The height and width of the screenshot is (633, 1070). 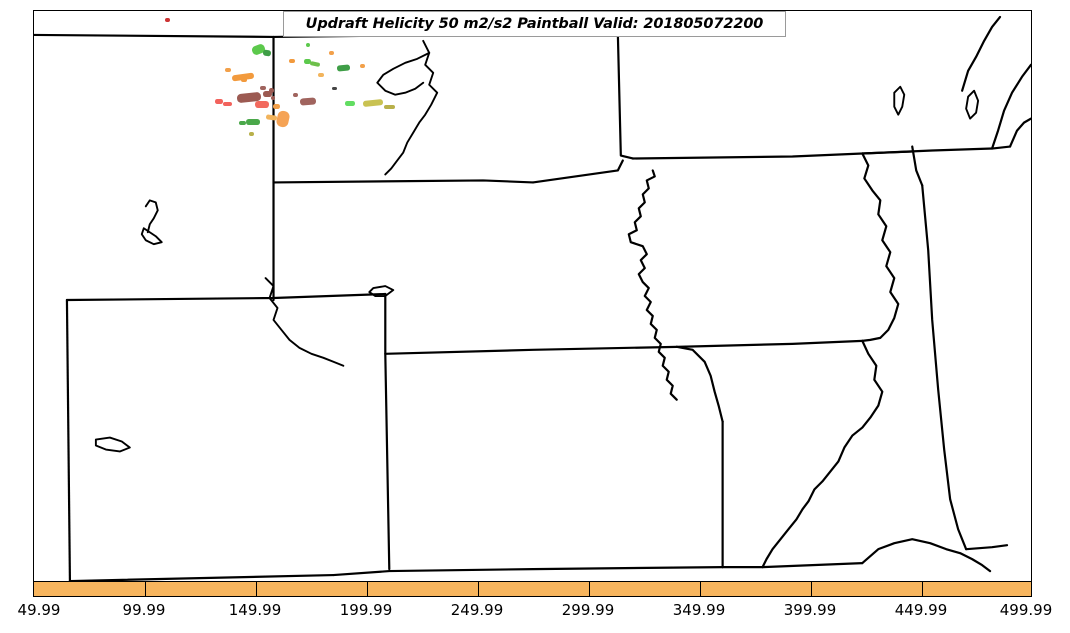 What do you see at coordinates (921, 610) in the screenshot?
I see `x-tick-label: 449.99` at bounding box center [921, 610].